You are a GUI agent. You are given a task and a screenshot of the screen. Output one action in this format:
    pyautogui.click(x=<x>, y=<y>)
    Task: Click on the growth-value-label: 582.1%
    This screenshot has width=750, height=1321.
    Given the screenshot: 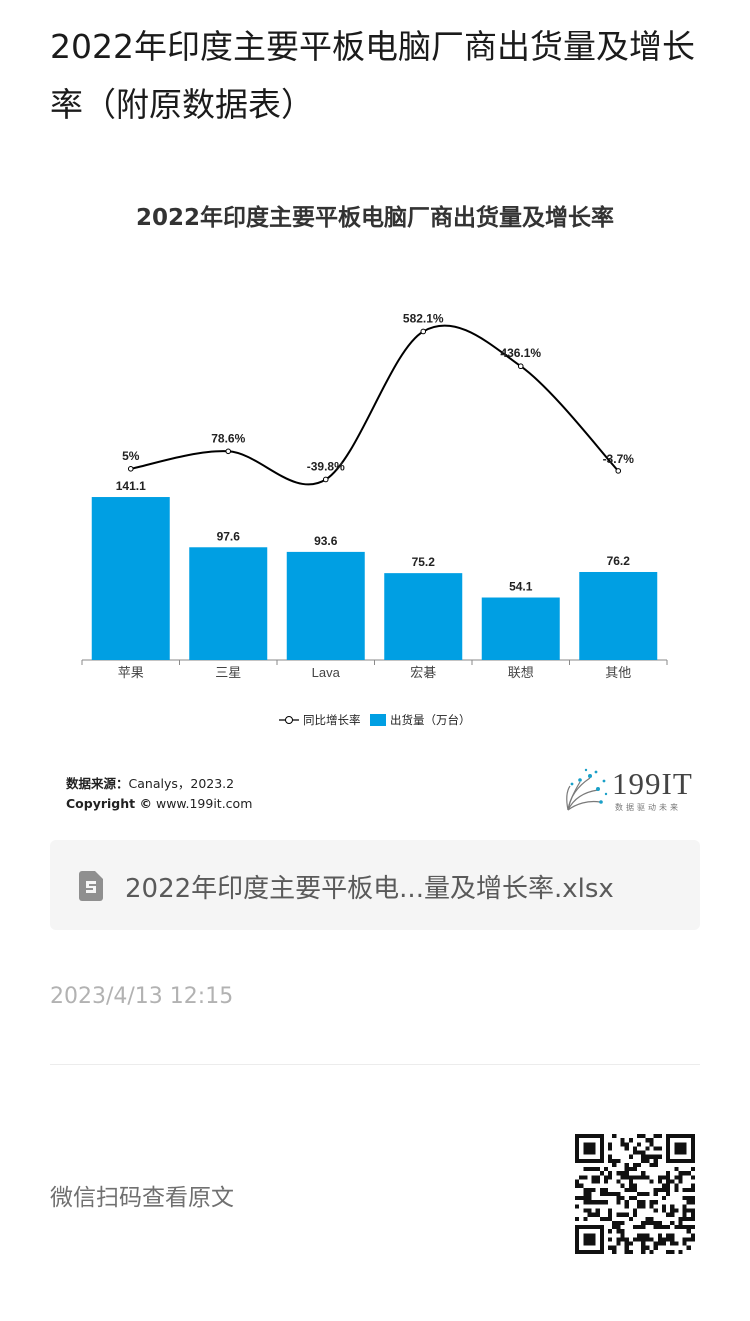 What is the action you would take?
    pyautogui.click(x=423, y=318)
    